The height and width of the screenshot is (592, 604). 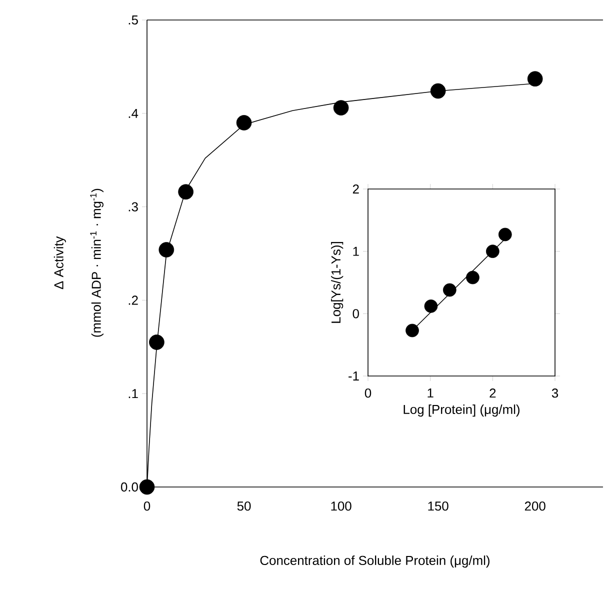 What do you see at coordinates (438, 506) in the screenshot?
I see `x-tick-label: 150` at bounding box center [438, 506].